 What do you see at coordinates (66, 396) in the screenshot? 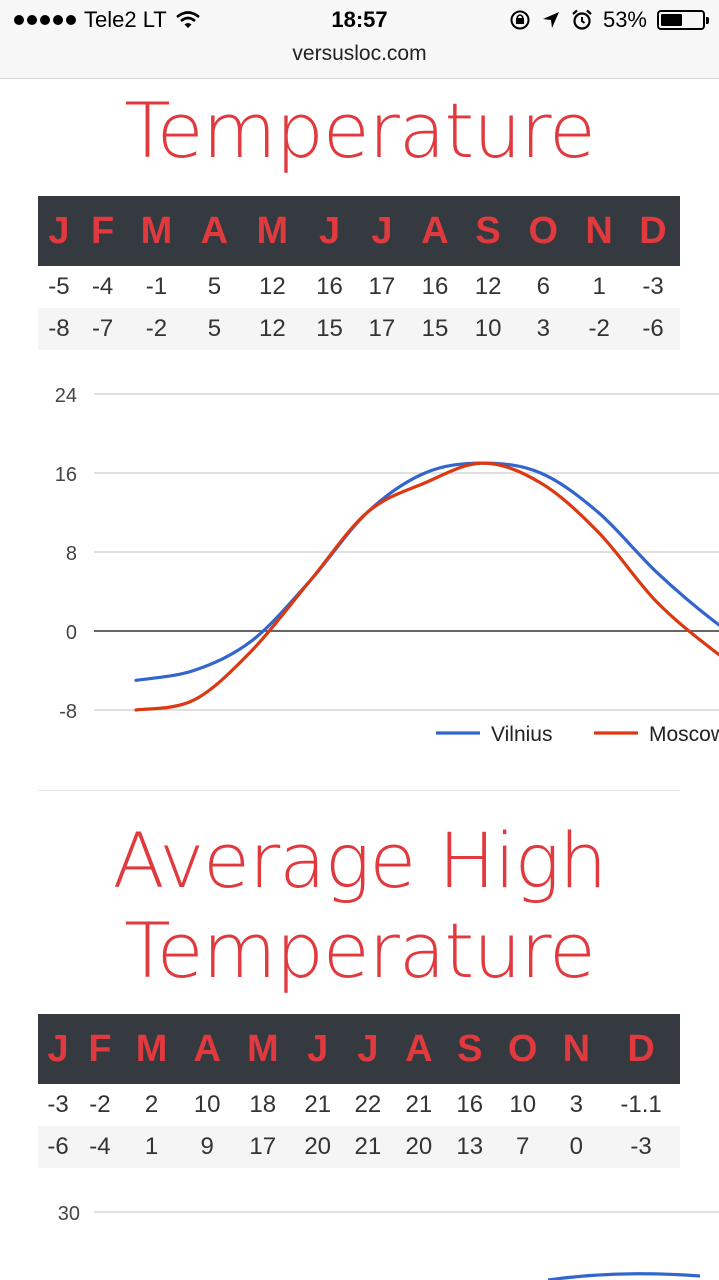
I see `y-tick-label: 24` at bounding box center [66, 396].